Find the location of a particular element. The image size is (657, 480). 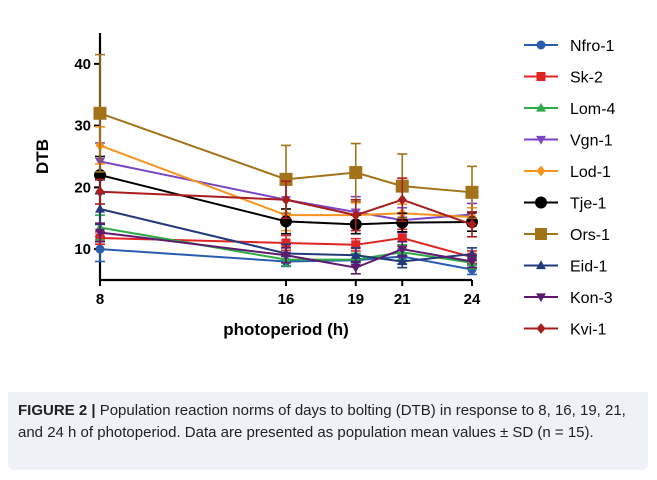

legend-label-lod-1: Lod-1 is located at coordinates (590, 172).